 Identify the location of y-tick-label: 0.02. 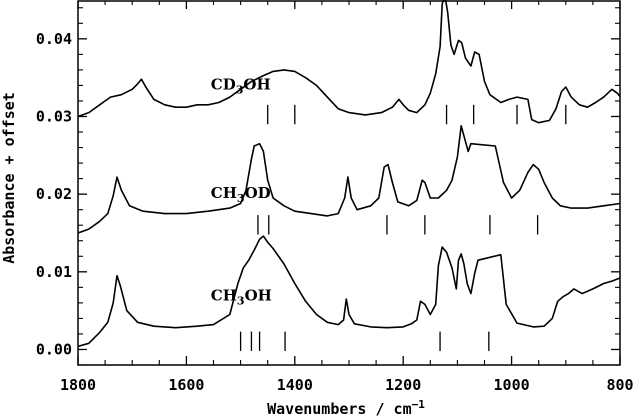
(54, 194).